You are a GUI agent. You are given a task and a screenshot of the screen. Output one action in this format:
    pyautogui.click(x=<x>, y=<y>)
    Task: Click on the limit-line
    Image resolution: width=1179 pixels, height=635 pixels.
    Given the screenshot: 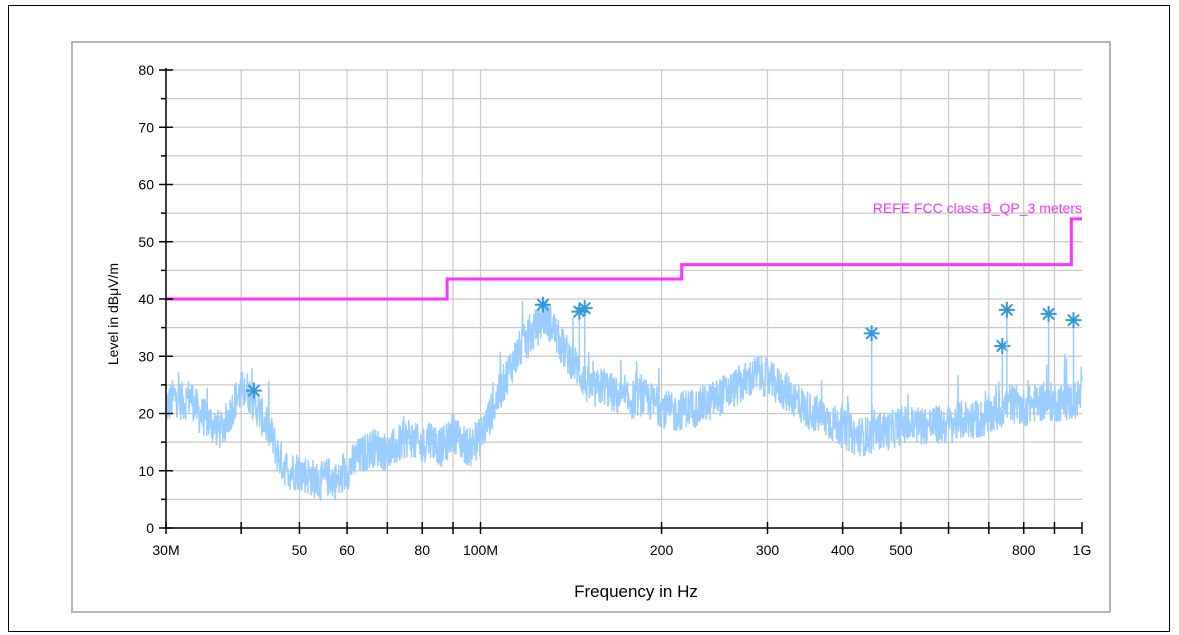 What is the action you would take?
    pyautogui.click(x=624, y=259)
    